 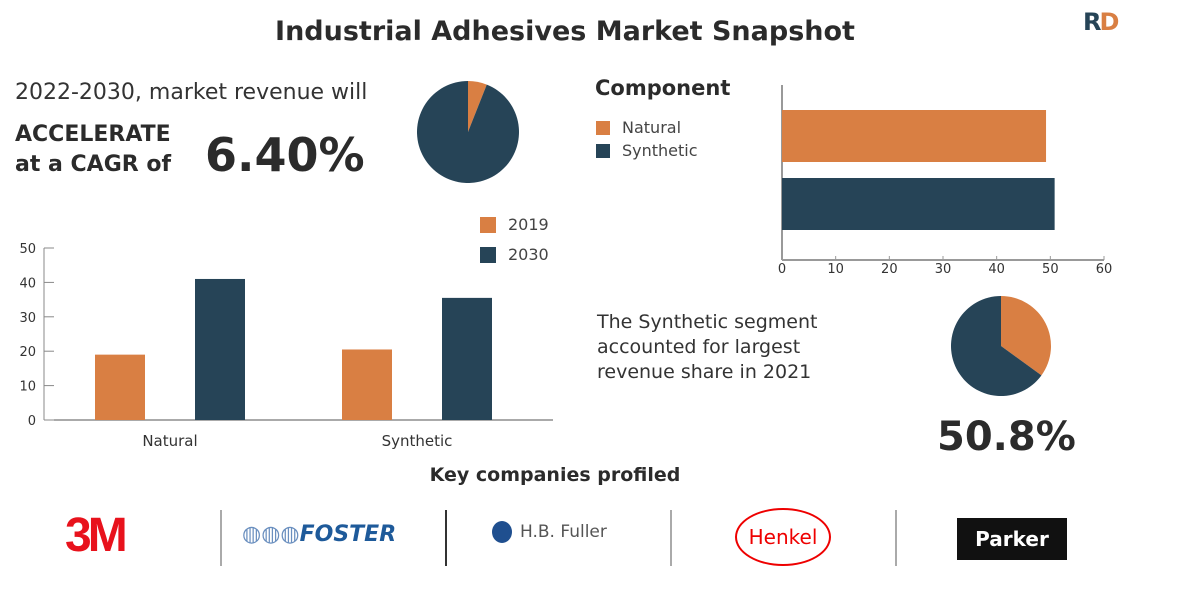 I want to click on cagr-pie-chart, so click(x=468, y=132).